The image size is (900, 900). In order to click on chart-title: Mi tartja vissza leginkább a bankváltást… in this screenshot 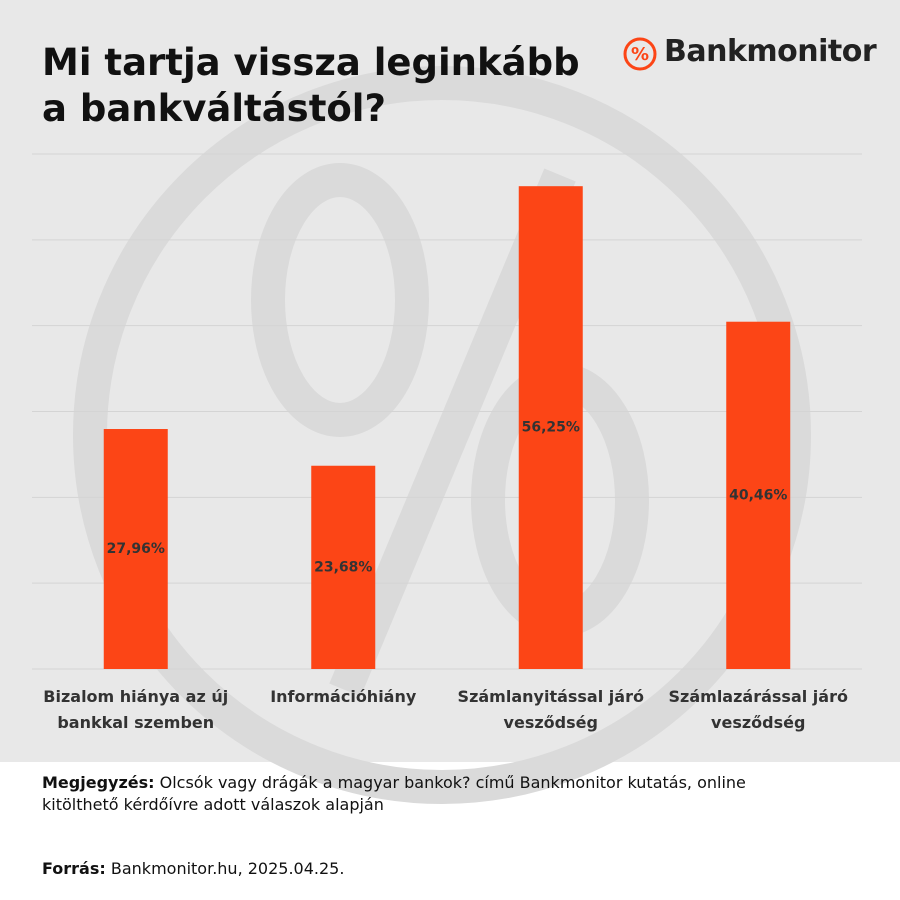, I will do `click(311, 85)`.